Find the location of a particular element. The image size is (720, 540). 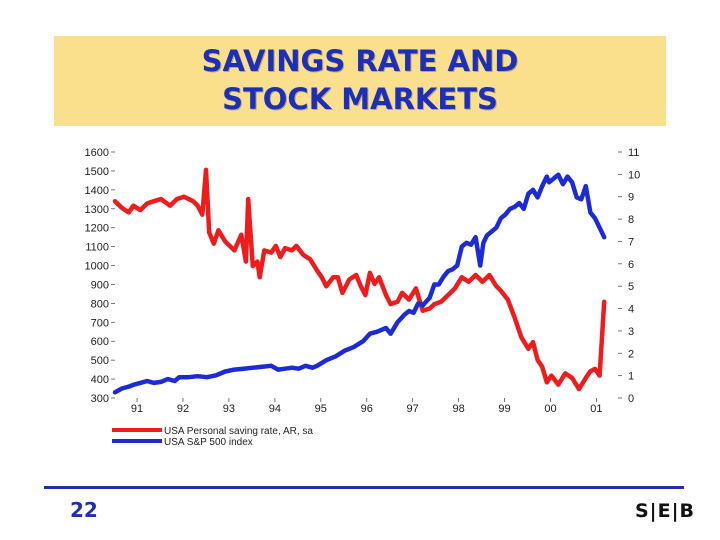

x-tick-label: 97 is located at coordinates (413, 409).